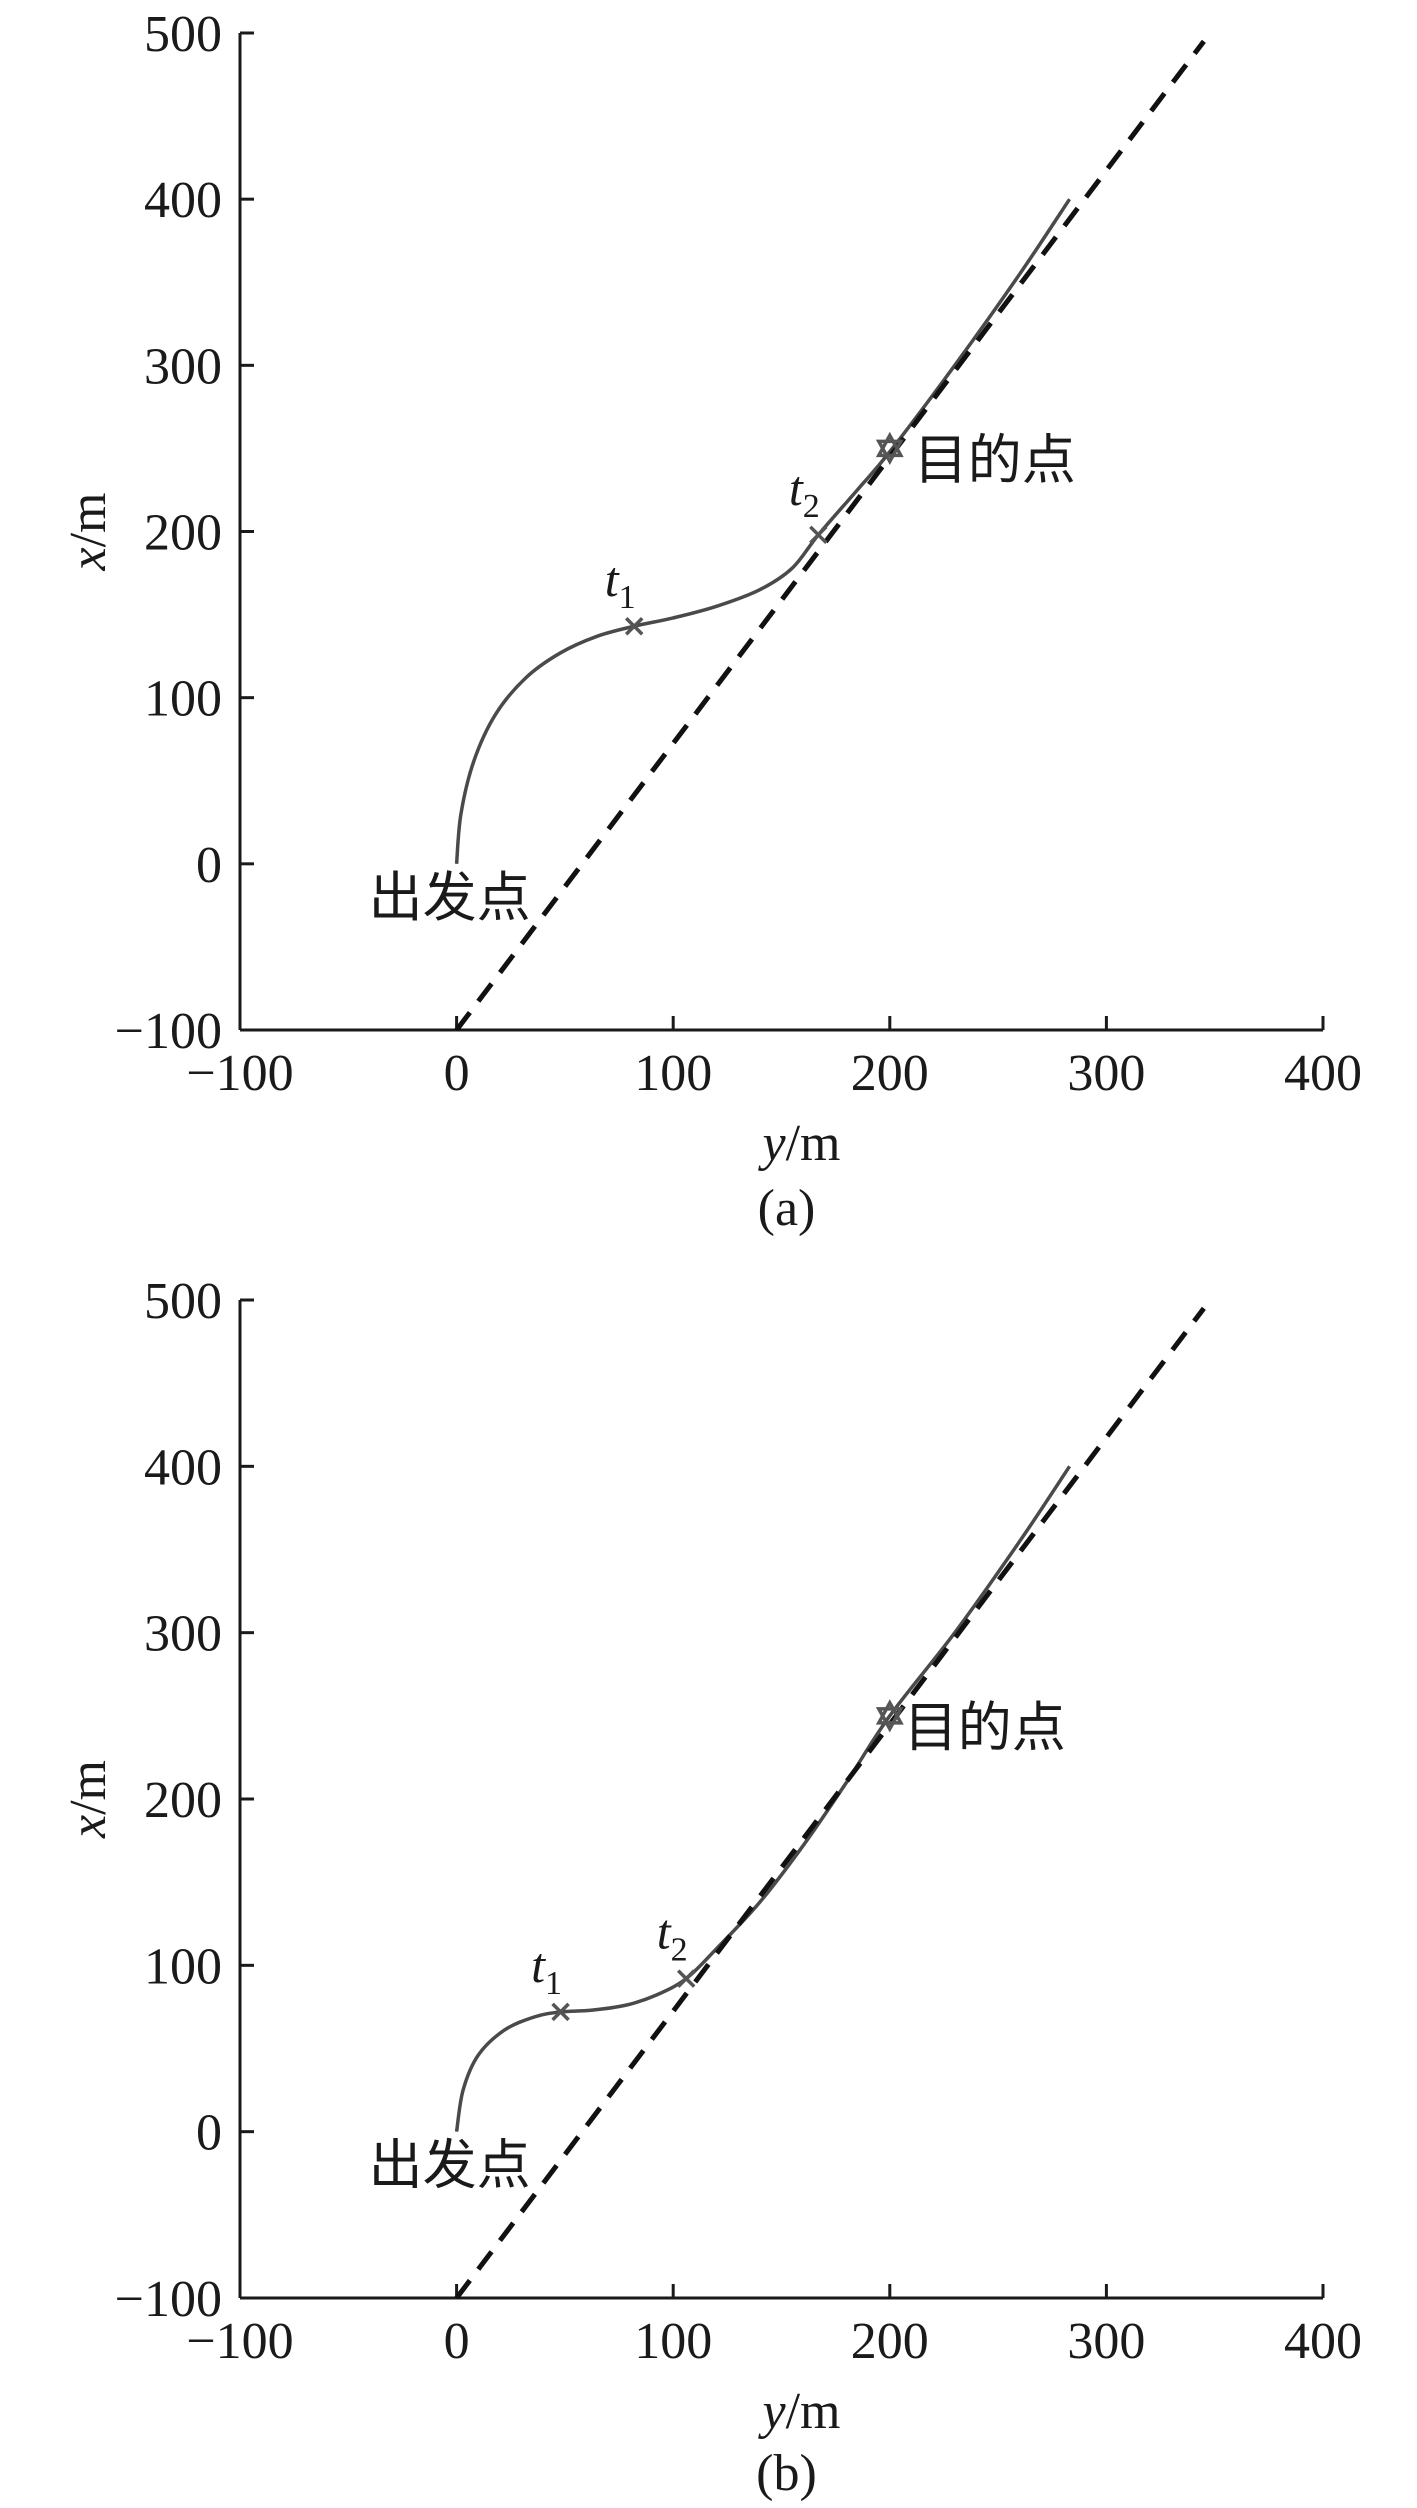 The image size is (1417, 2508). I want to click on panel-caption: (a), so click(787, 1208).